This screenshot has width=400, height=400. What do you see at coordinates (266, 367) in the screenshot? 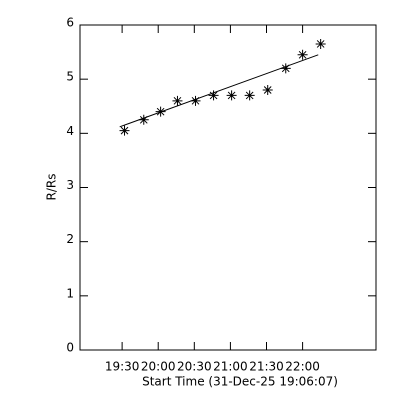
I see `x-tick-label: 21:30` at bounding box center [266, 367].